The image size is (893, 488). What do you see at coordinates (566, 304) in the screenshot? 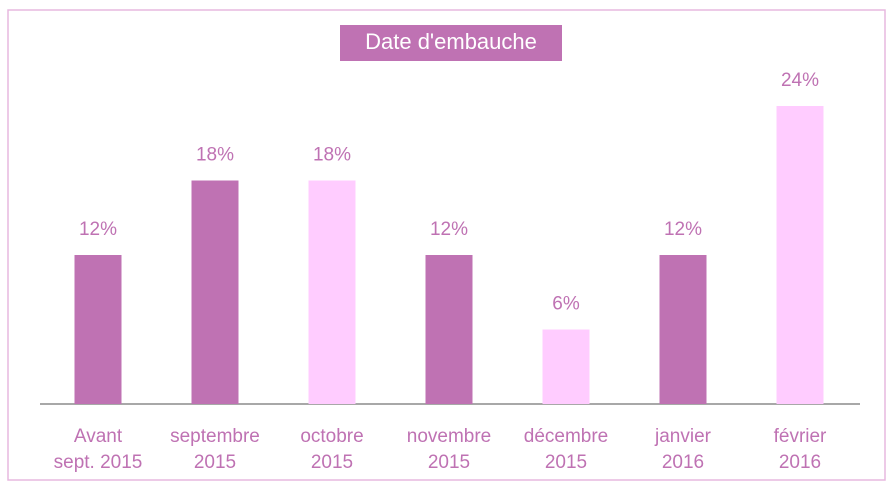
I see `value-label: 6%` at bounding box center [566, 304].